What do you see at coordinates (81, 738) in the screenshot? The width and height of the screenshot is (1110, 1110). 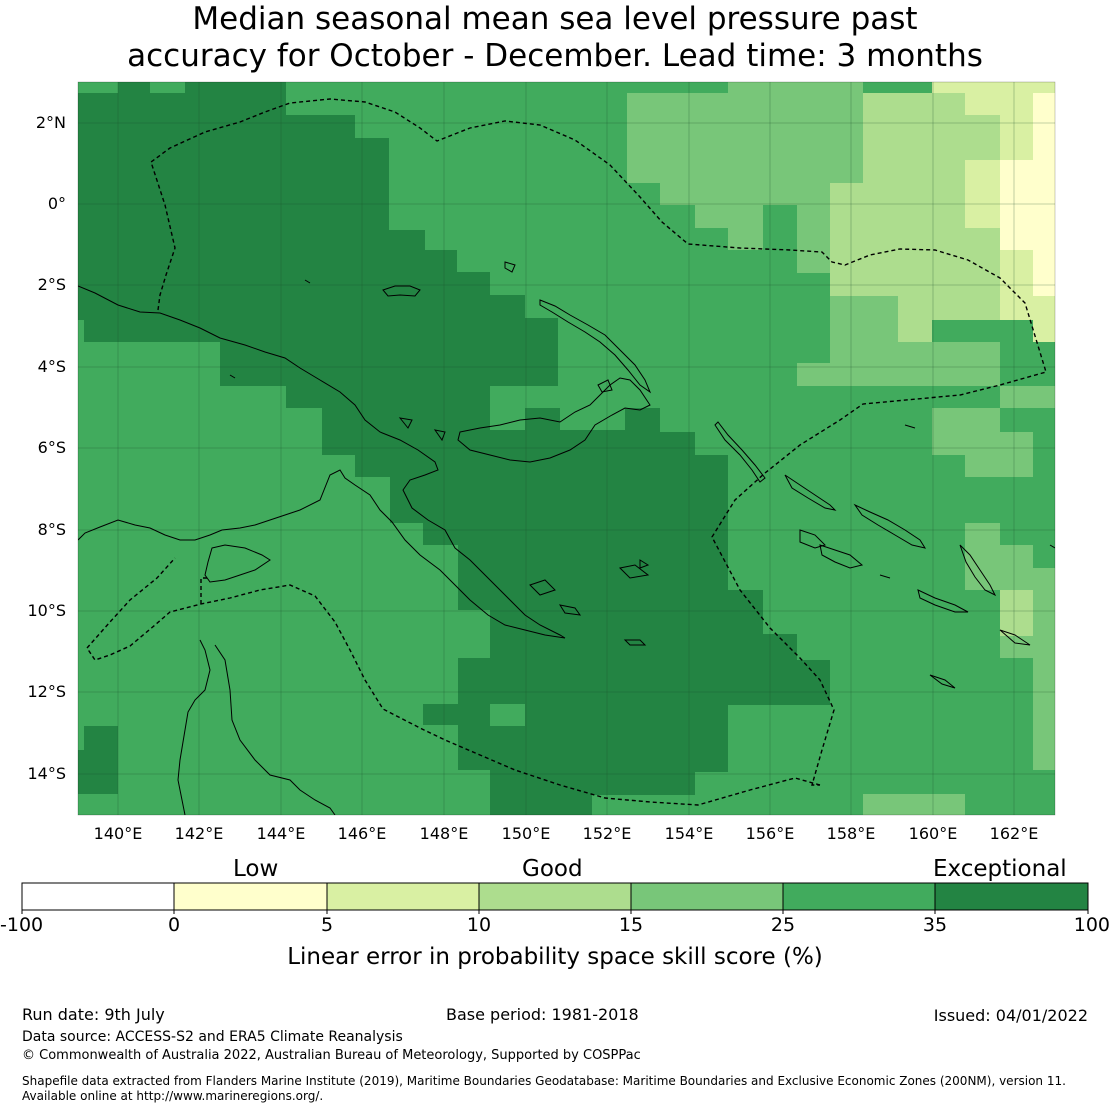 I see `skill-region-good-west-patch` at bounding box center [81, 738].